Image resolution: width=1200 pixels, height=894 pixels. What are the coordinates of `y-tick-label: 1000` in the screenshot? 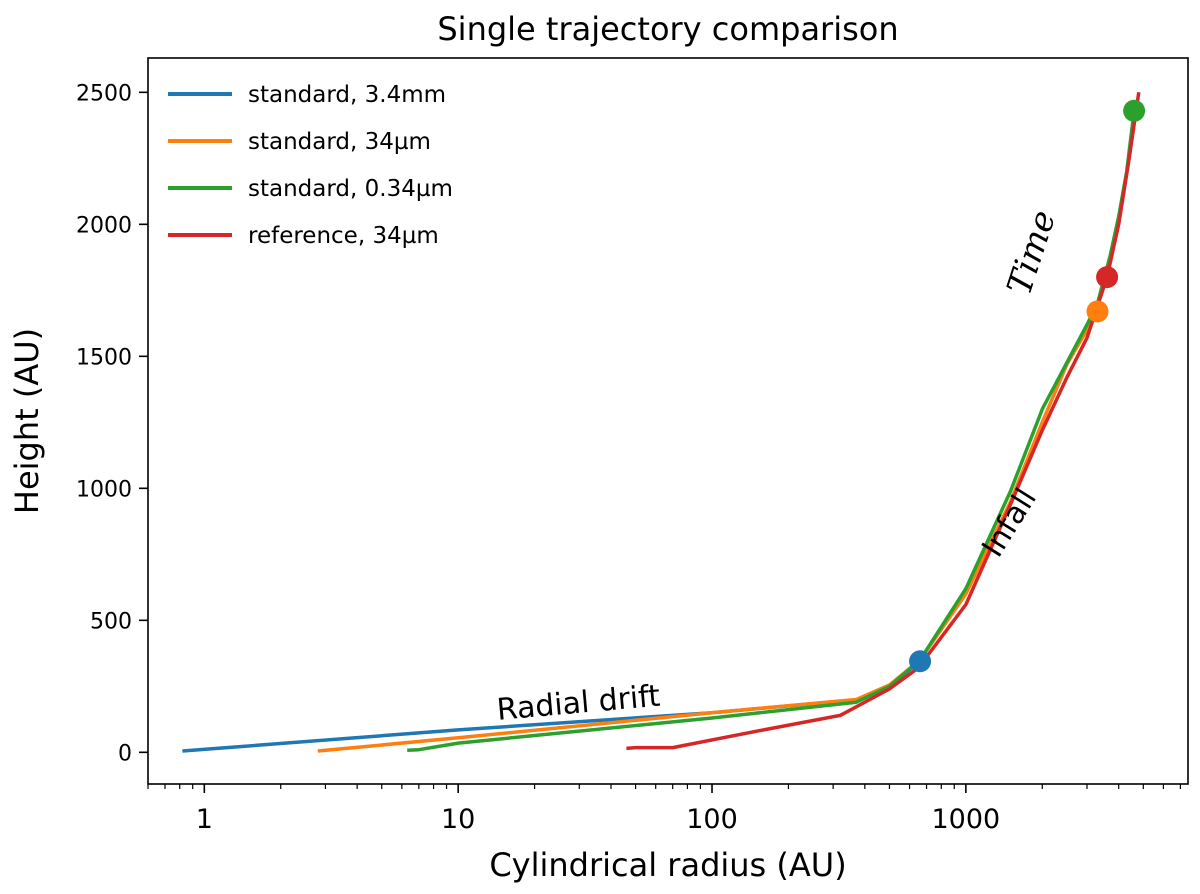 It's located at (104, 489).